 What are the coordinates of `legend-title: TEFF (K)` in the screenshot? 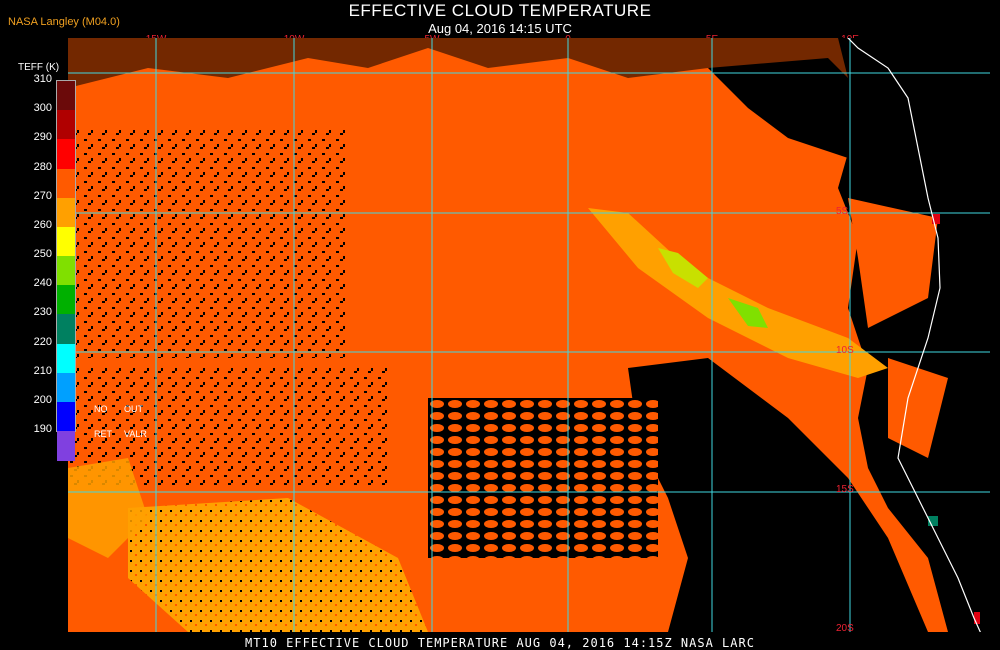 It's located at (39, 67).